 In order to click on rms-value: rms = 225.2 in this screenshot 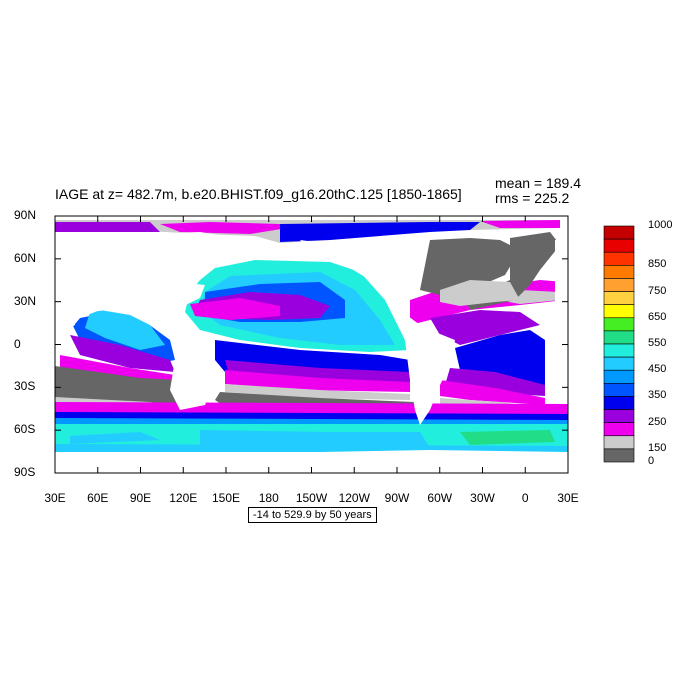, I will do `click(532, 198)`.